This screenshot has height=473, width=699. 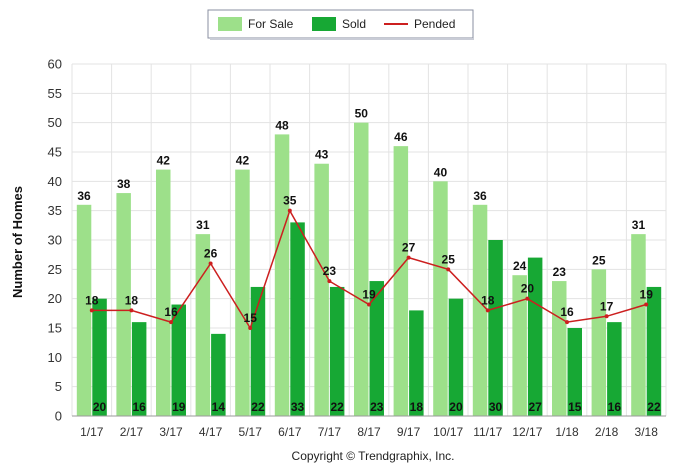 What do you see at coordinates (251, 318) in the screenshot?
I see `data-label-pended: 15` at bounding box center [251, 318].